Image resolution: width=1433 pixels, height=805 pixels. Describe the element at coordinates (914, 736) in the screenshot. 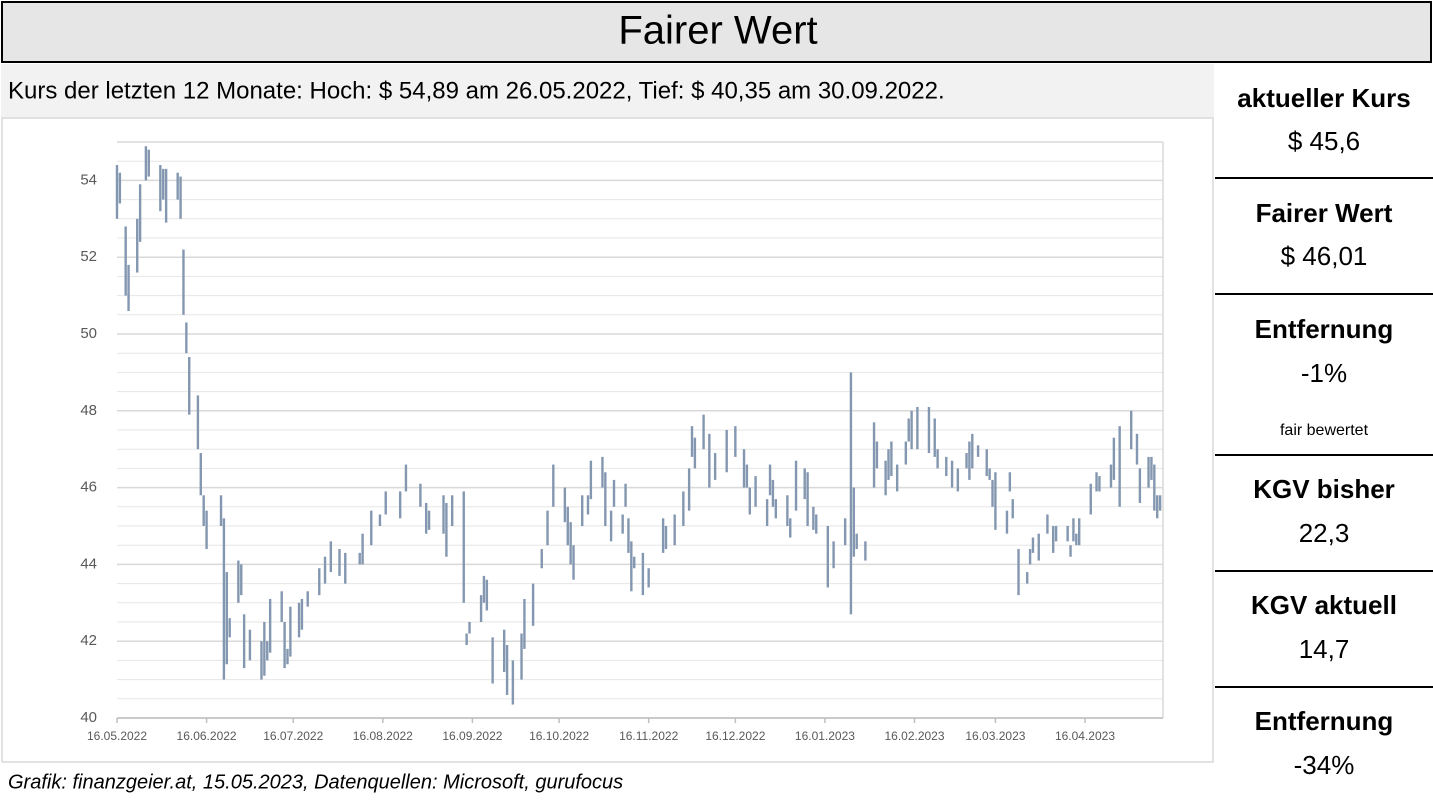

I see `x-tick-label: 16.02.2023` at that location.